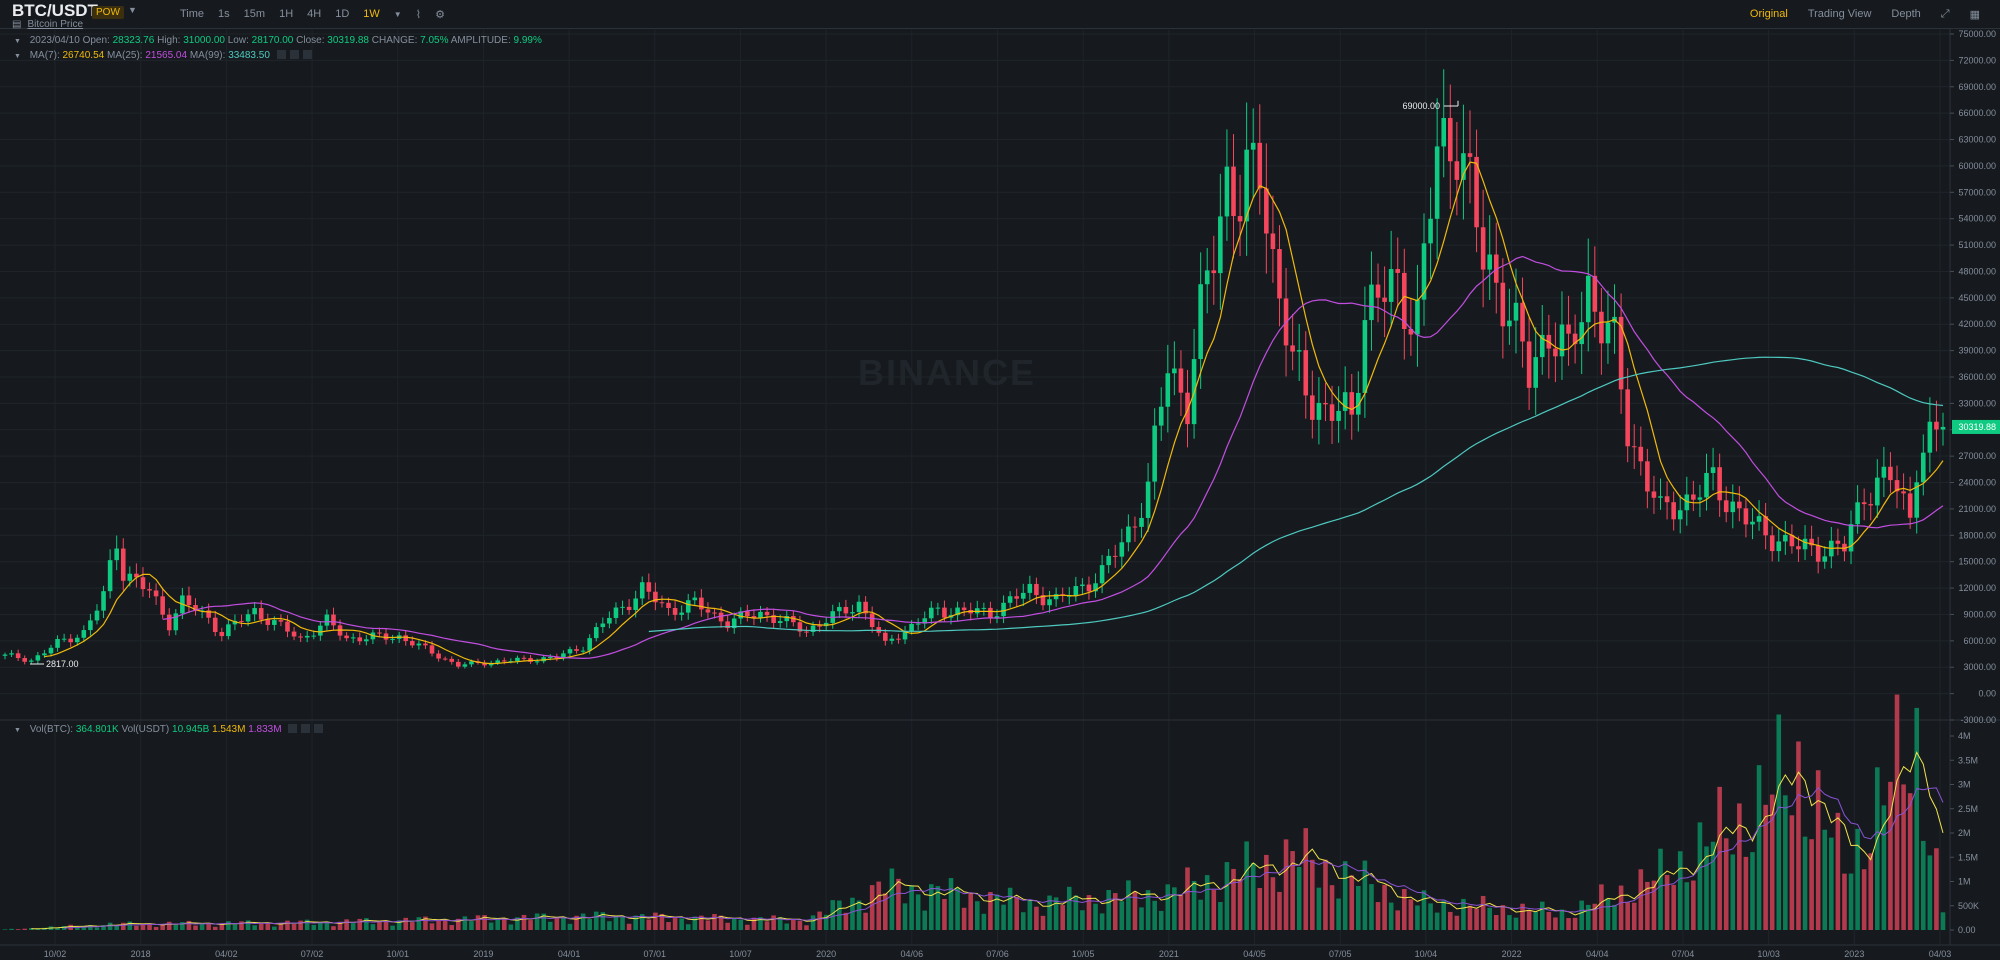 This screenshot has height=960, width=2000. Describe the element at coordinates (1977, 456) in the screenshot. I see `y-tick-label: 27000.00` at that location.